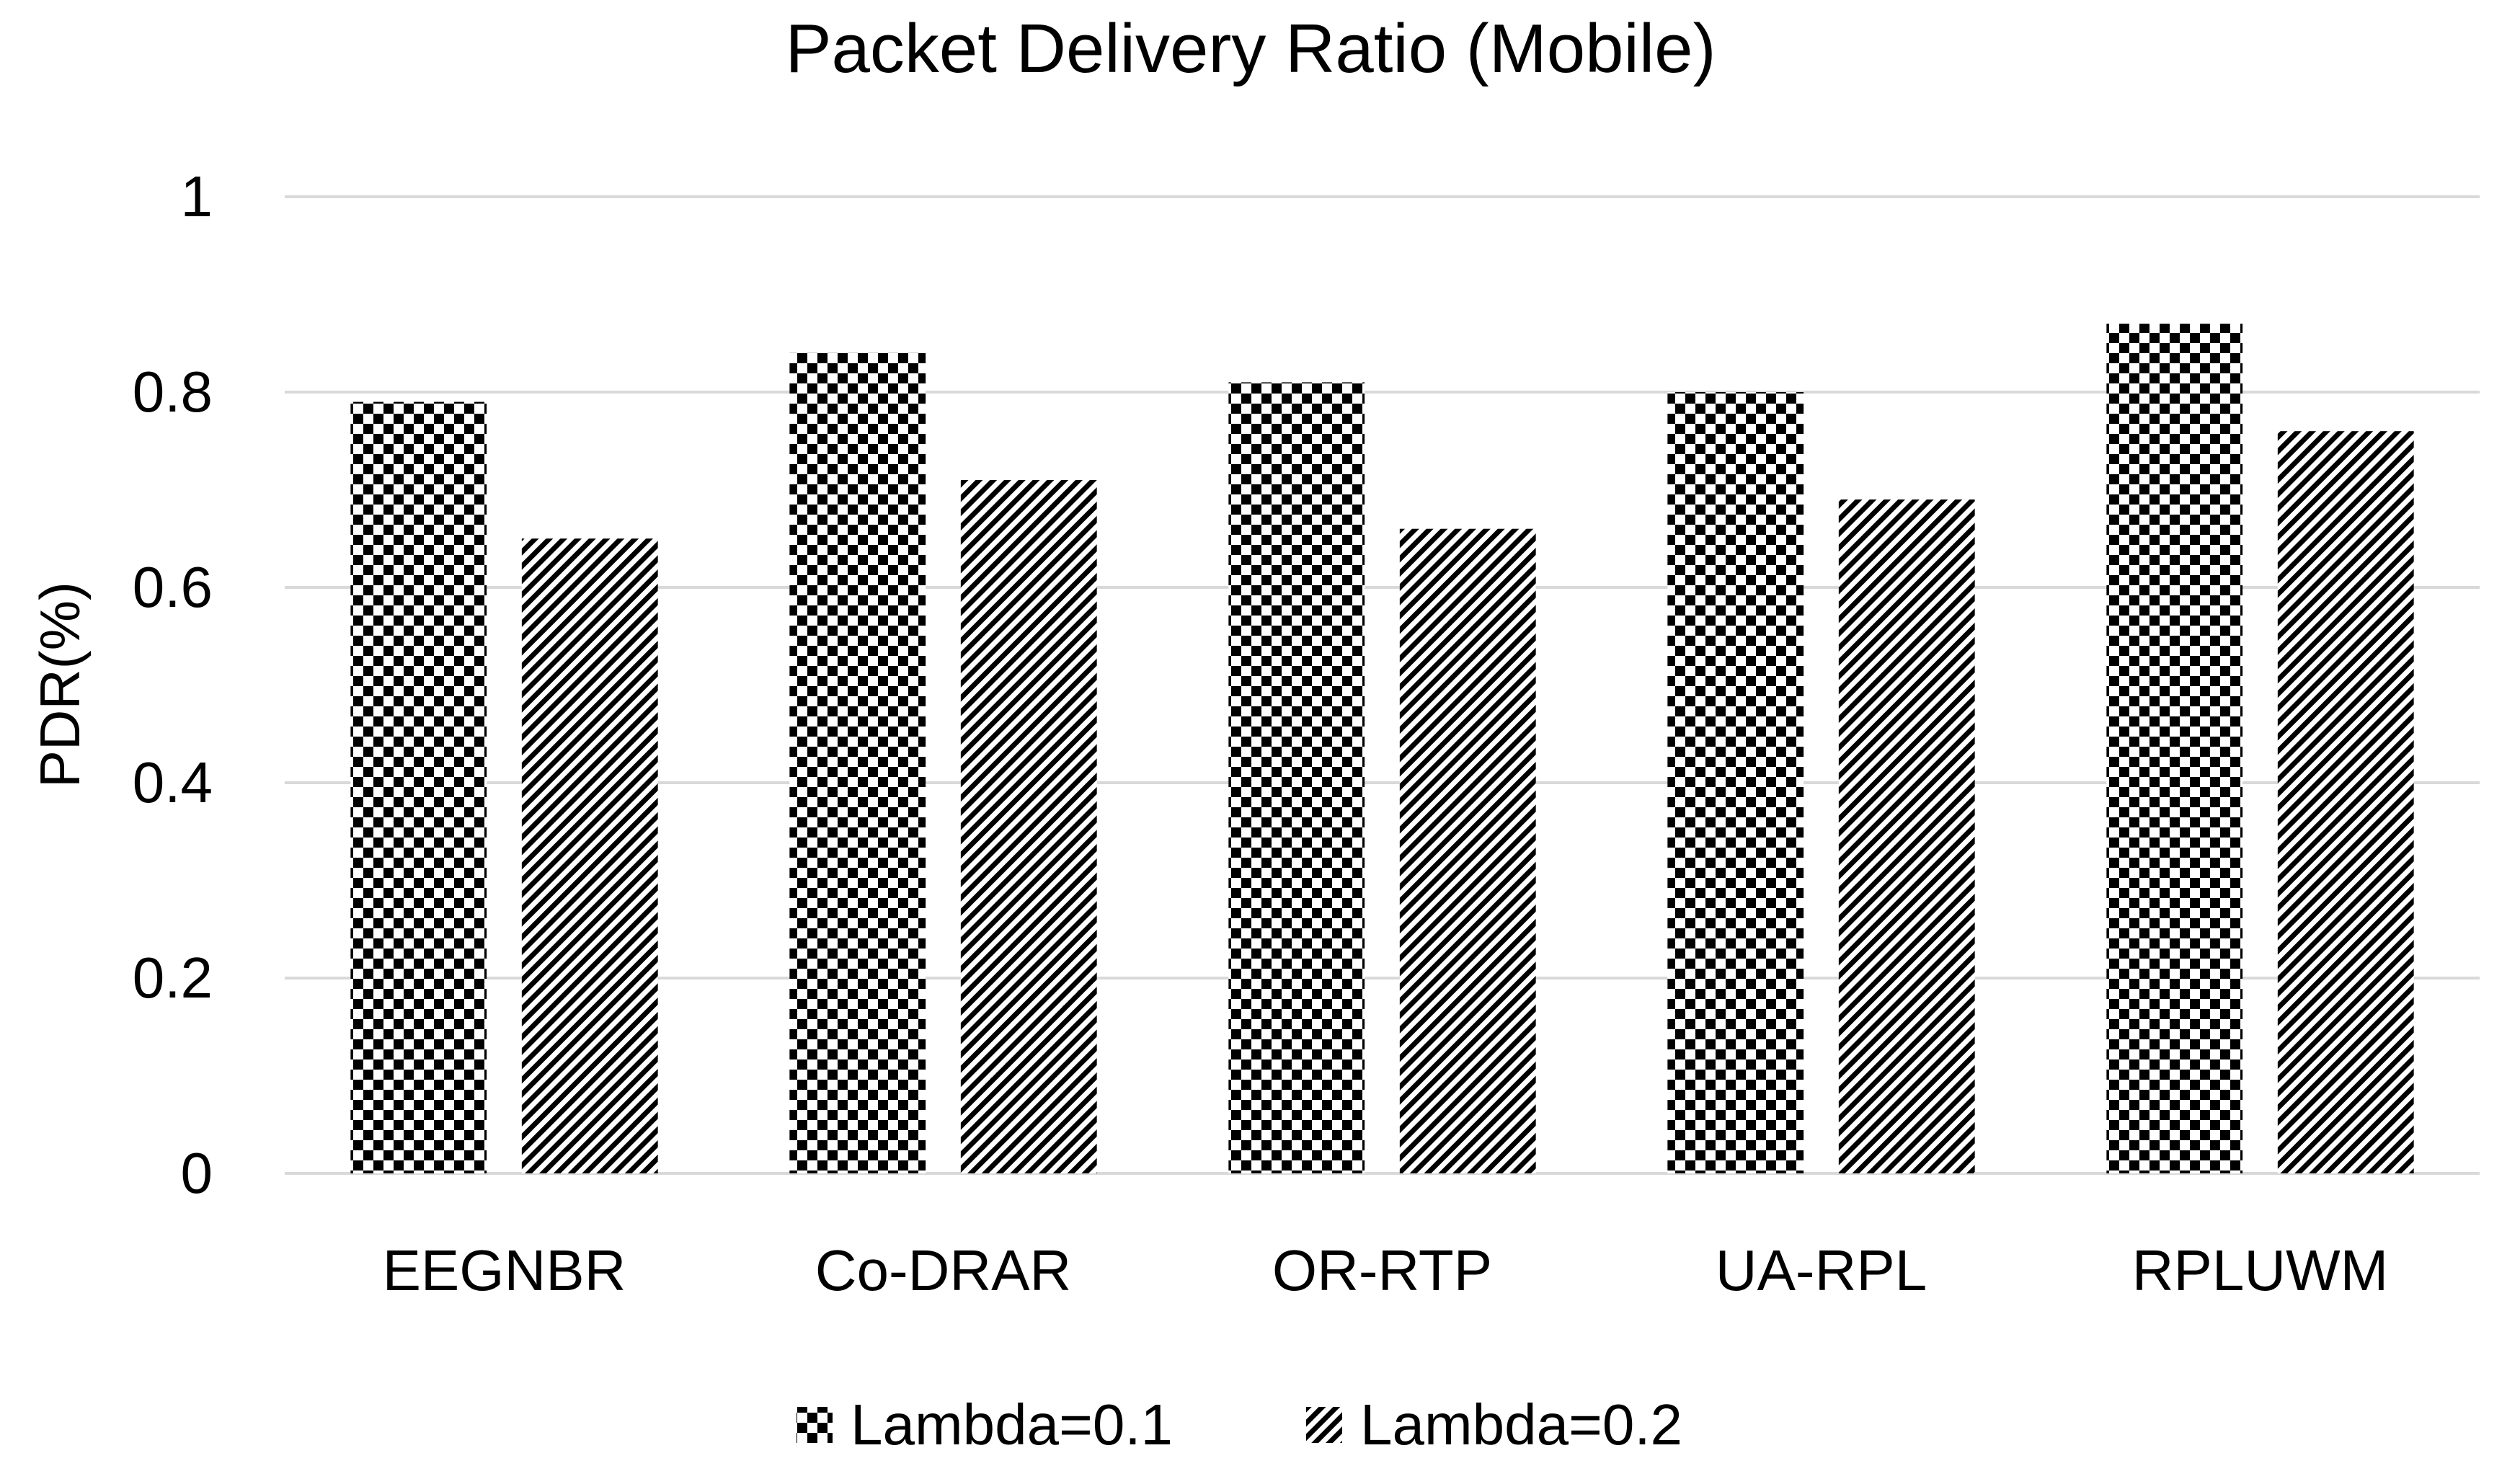 This screenshot has width=2520, height=1466. I want to click on x-category-label: OR-RTP, so click(1382, 1270).